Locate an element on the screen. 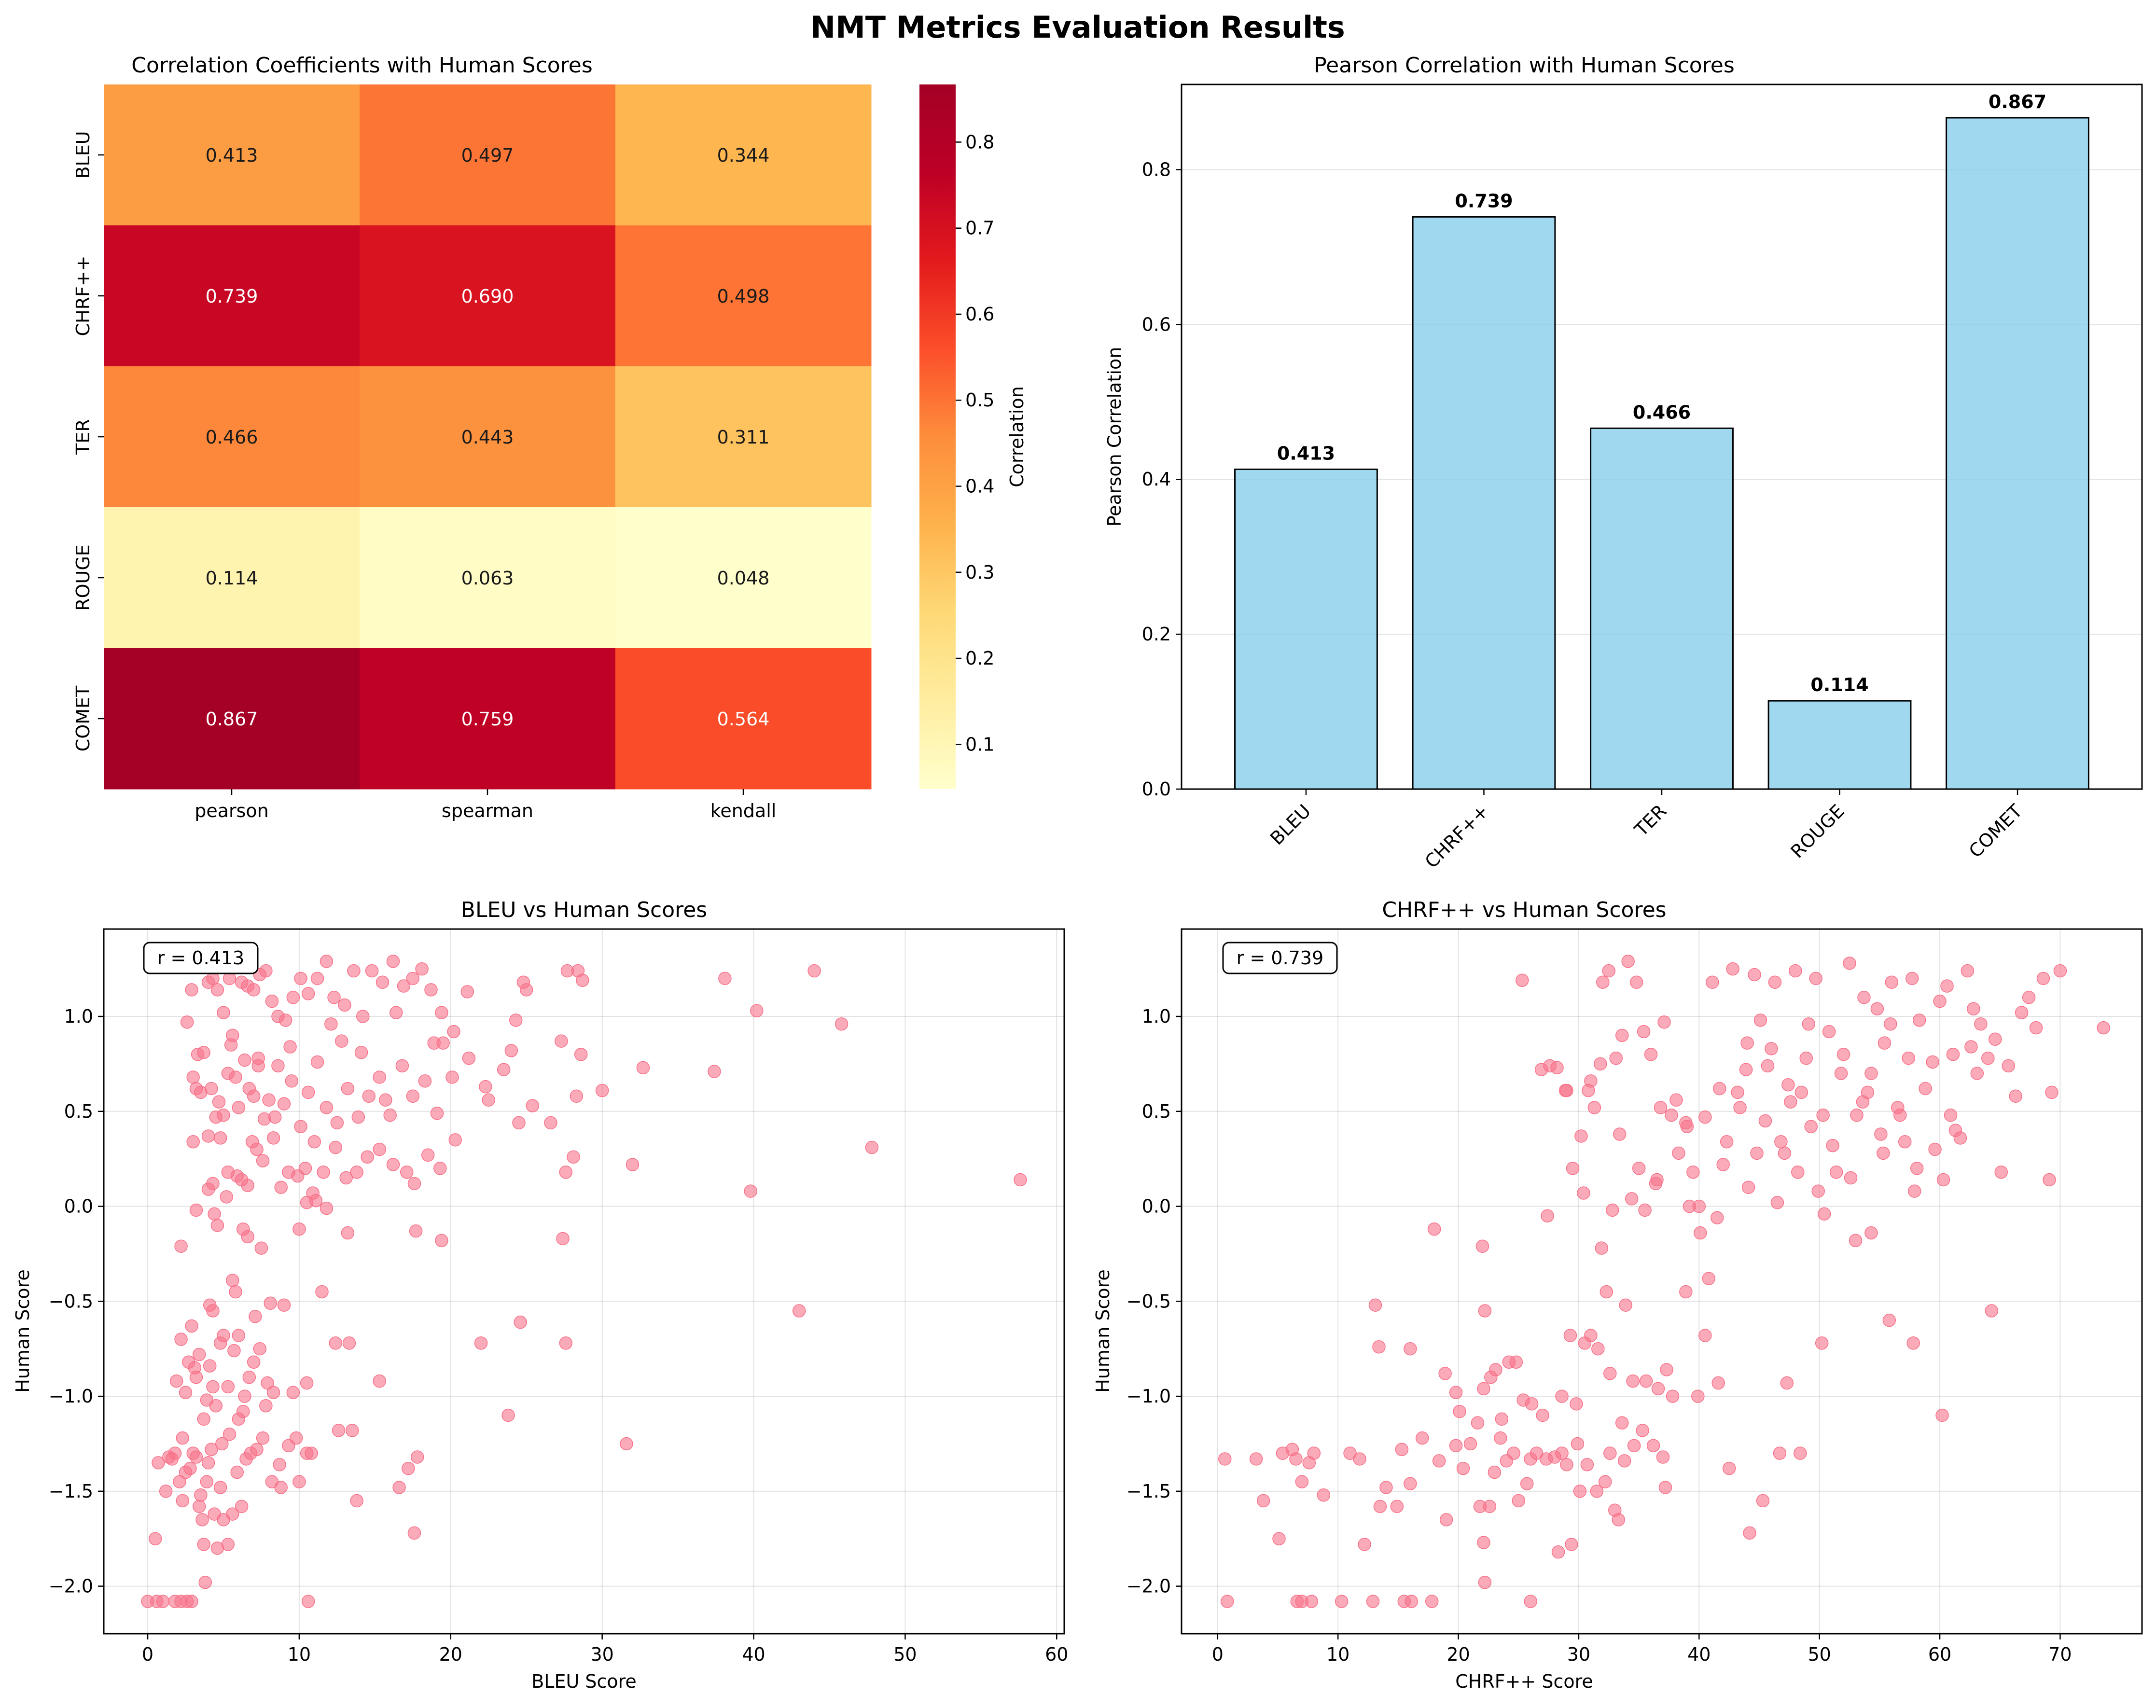  bar-value-label: 0.867 is located at coordinates (2017, 101).